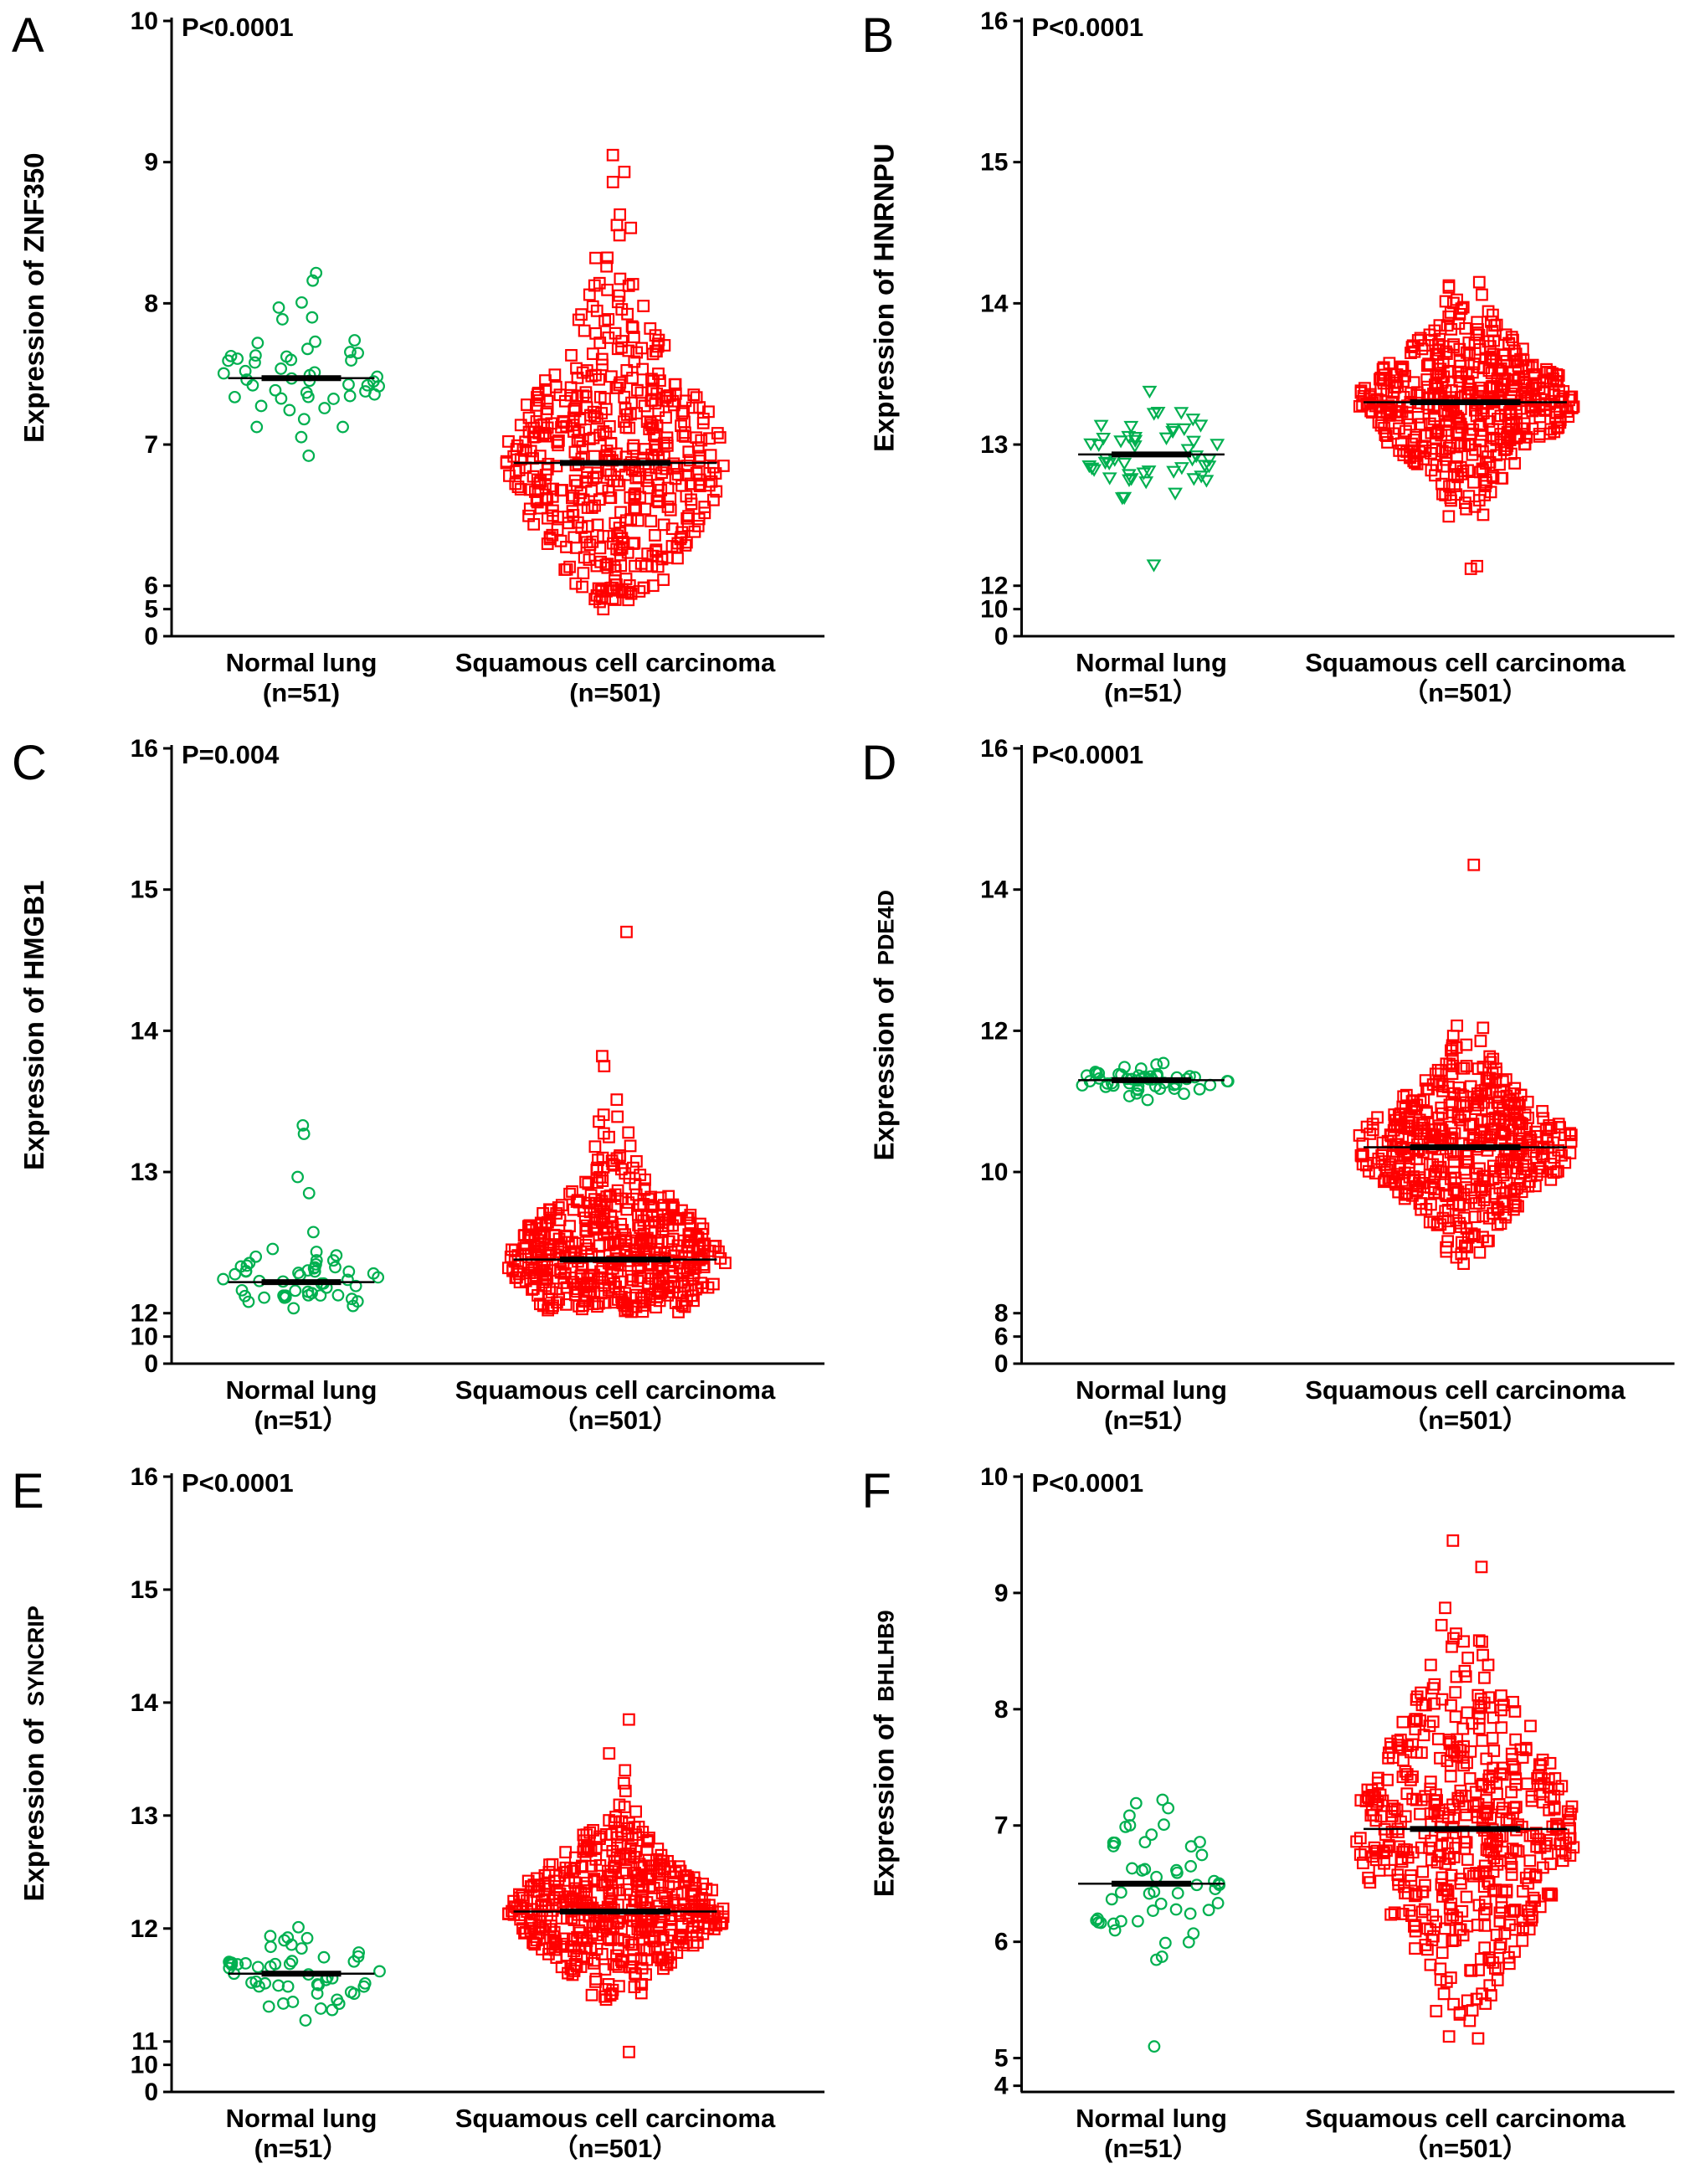 Image resolution: width=1700 pixels, height=2184 pixels. I want to click on y-tick-label: 8, so click(151, 303).